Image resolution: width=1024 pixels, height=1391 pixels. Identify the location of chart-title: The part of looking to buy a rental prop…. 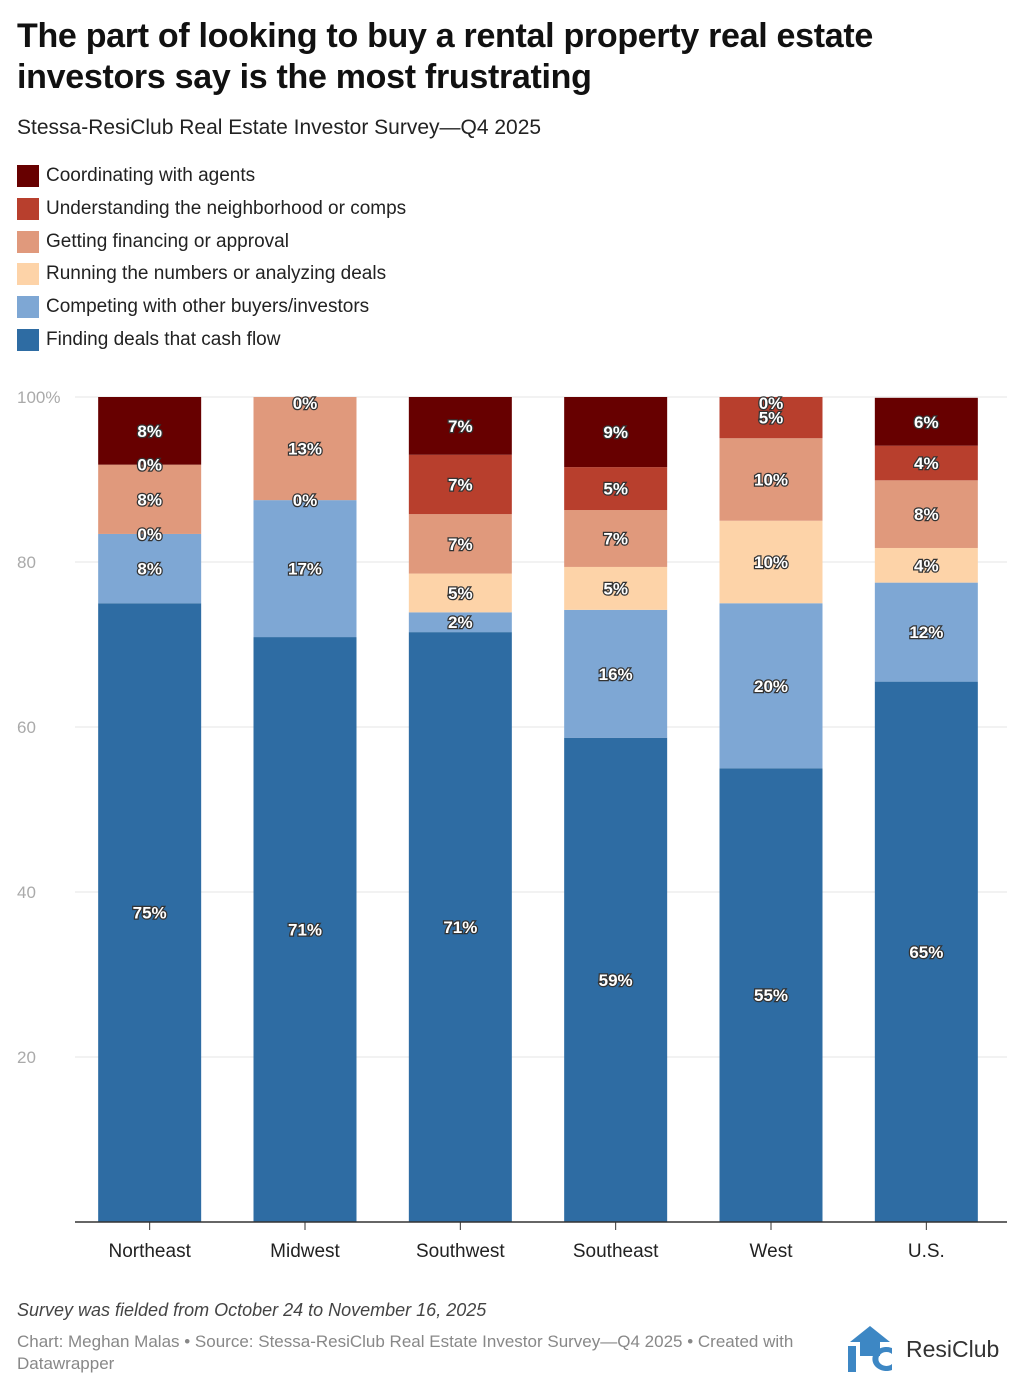
(445, 56).